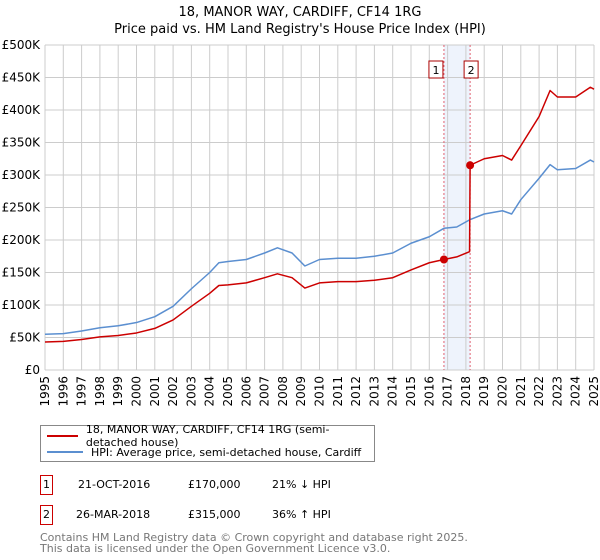 This screenshot has height=560, width=600. What do you see at coordinates (114, 484) in the screenshot?
I see `sale-date: 21-OCT-2016` at bounding box center [114, 484].